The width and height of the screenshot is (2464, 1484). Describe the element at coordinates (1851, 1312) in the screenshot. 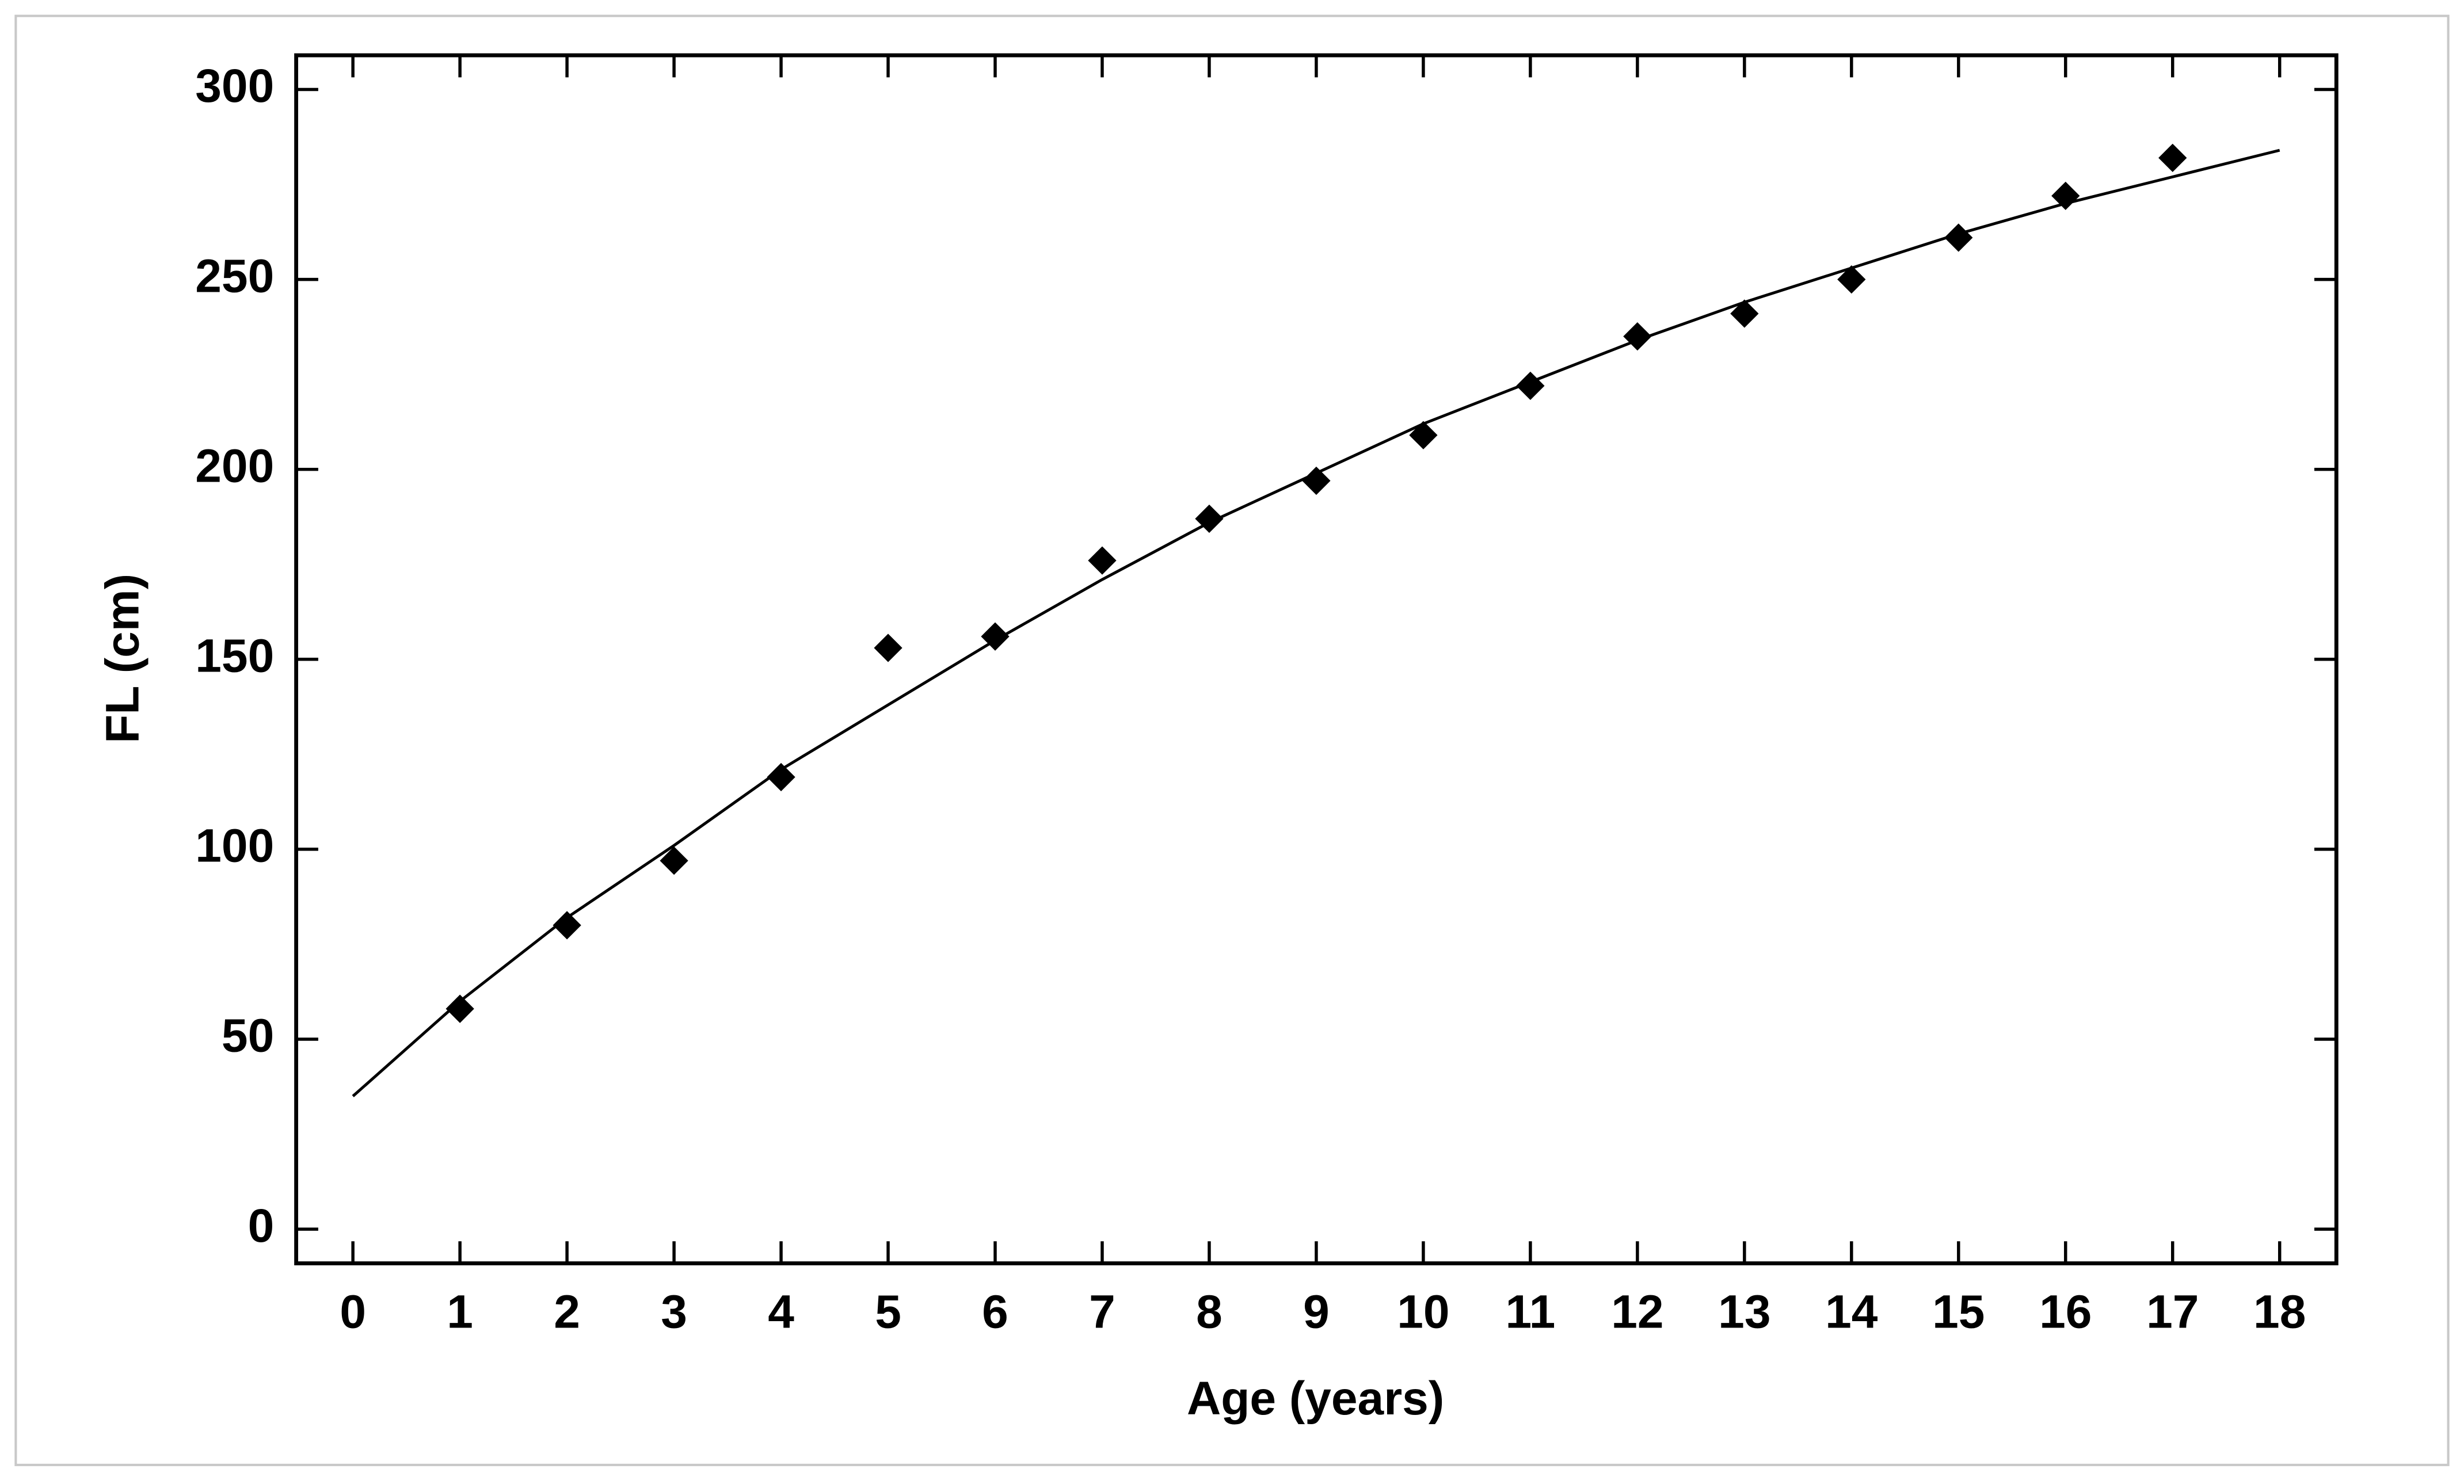

I see `x-tick-label: 14` at that location.